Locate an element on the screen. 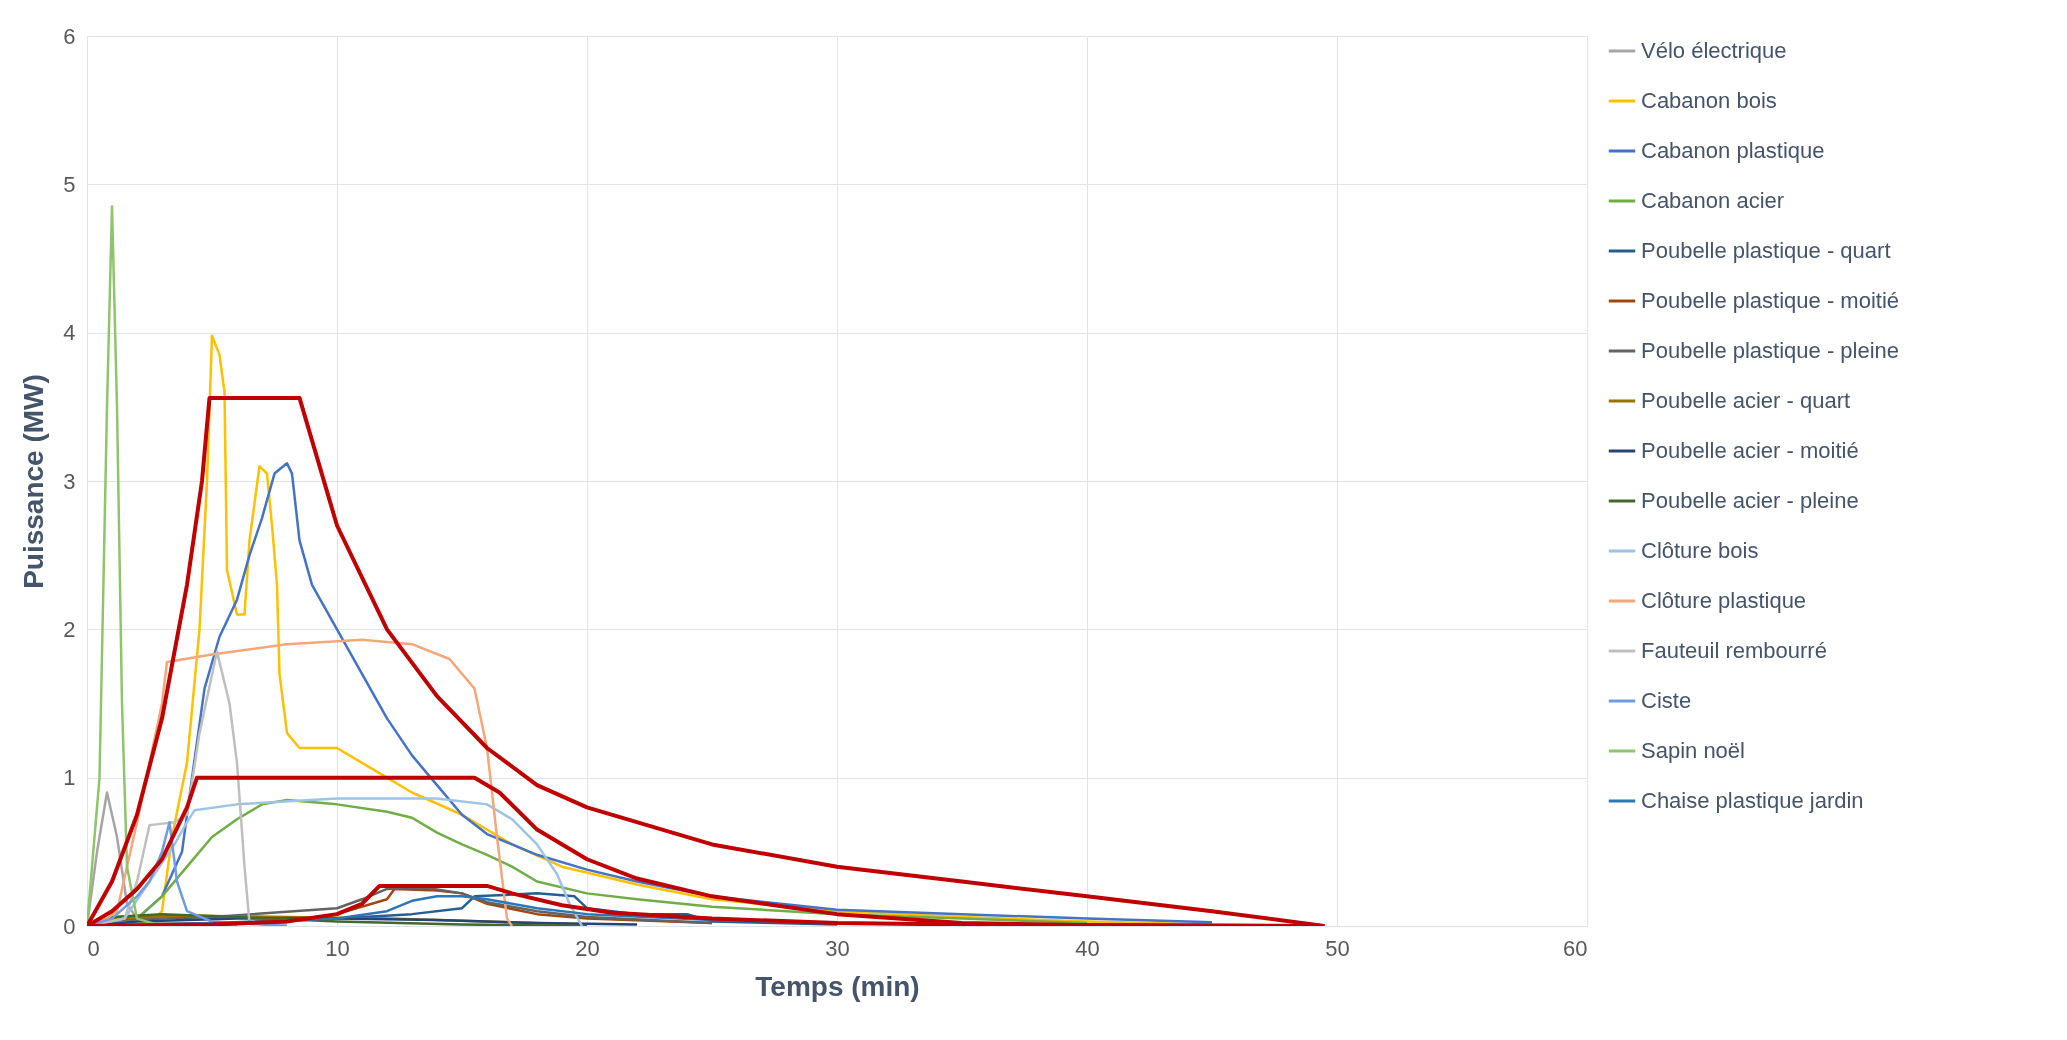 The height and width of the screenshot is (1040, 2067). y-axis-title: Puissance (MW) is located at coordinates (34, 481).